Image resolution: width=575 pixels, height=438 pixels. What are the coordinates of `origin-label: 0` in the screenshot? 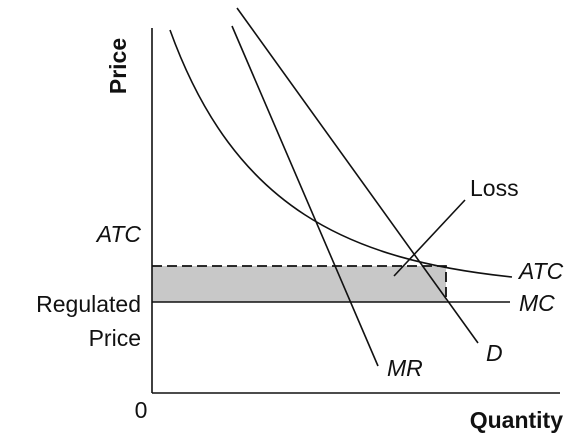 It's located at (141, 410).